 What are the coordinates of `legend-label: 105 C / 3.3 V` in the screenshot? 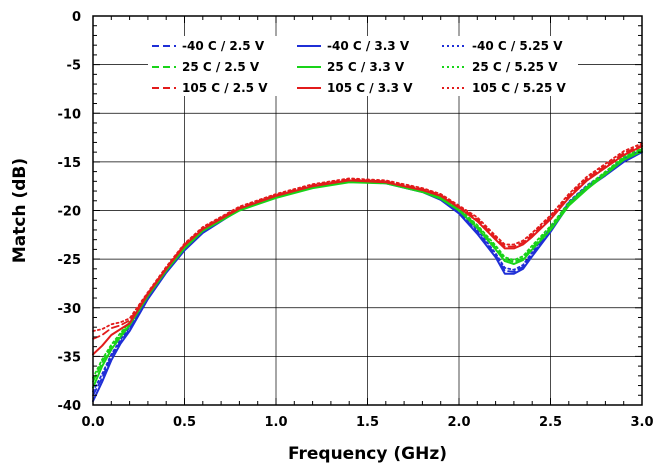 It's located at (370, 88).